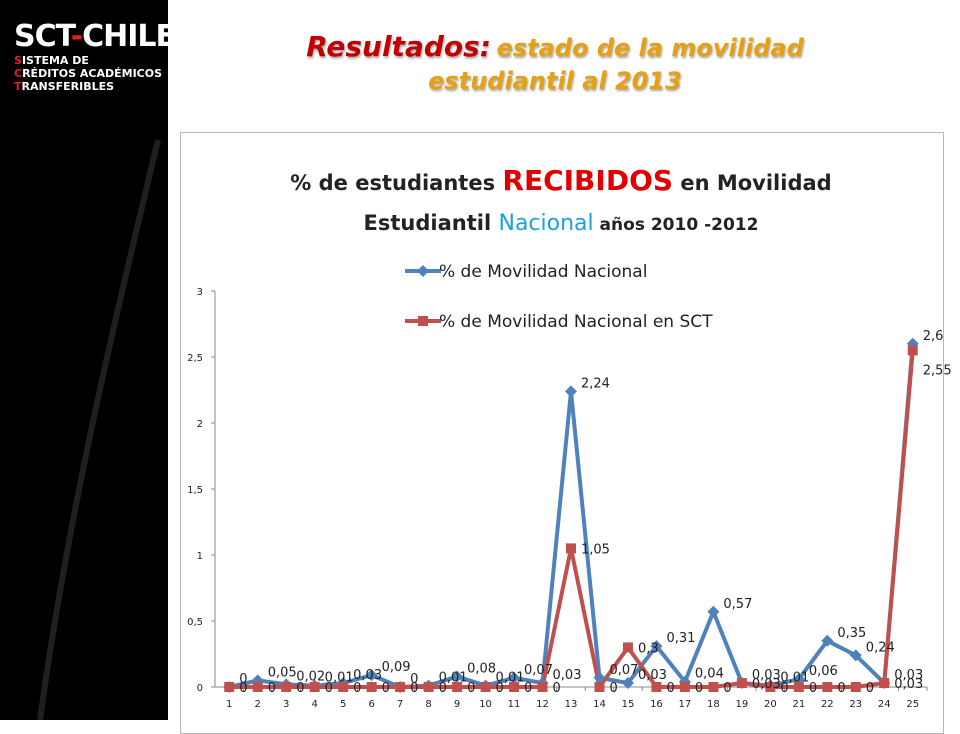 The width and height of the screenshot is (960, 734). Describe the element at coordinates (752, 183) in the screenshot. I see `chart-title-part3: en Movilidad` at that location.